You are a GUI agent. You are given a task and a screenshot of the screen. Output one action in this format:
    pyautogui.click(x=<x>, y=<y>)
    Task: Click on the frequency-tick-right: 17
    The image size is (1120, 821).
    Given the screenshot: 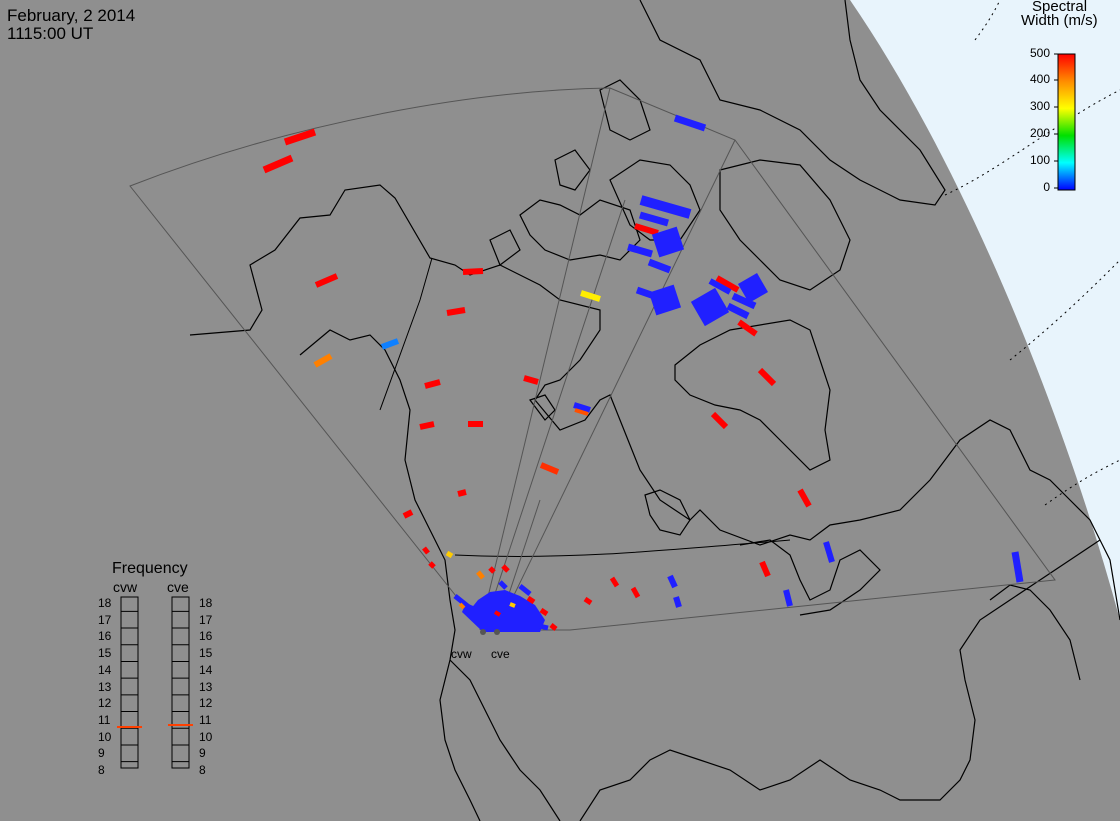 What is the action you would take?
    pyautogui.click(x=206, y=619)
    